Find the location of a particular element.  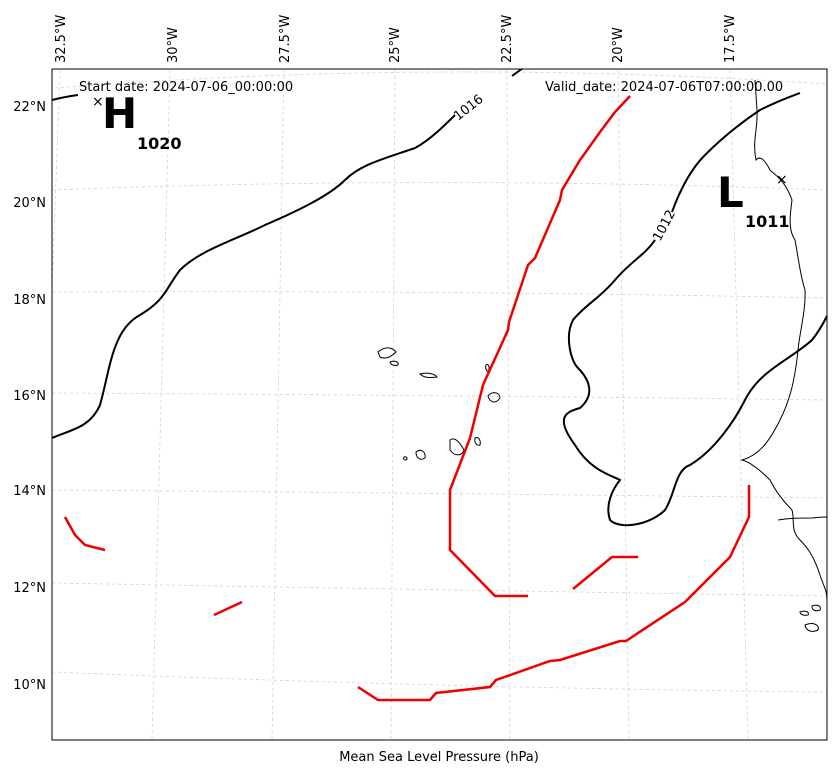

lon-label-30w: 30°W is located at coordinates (173, 45).